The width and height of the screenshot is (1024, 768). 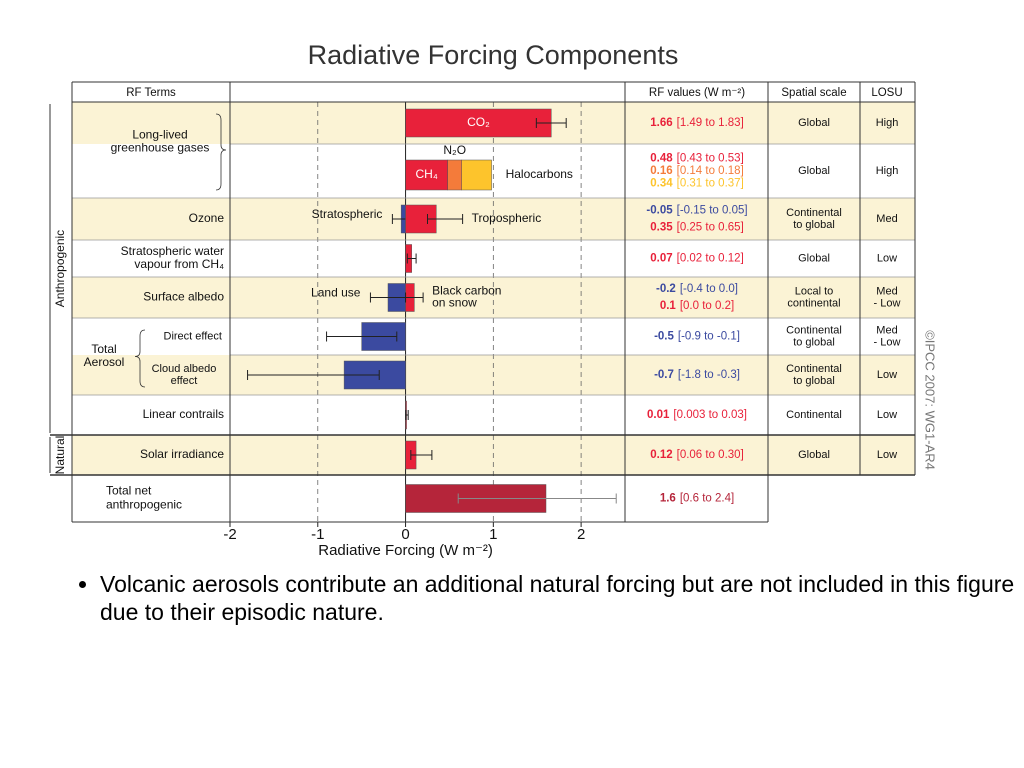 What do you see at coordinates (336, 293) in the screenshot?
I see `bar-label: Land use` at bounding box center [336, 293].